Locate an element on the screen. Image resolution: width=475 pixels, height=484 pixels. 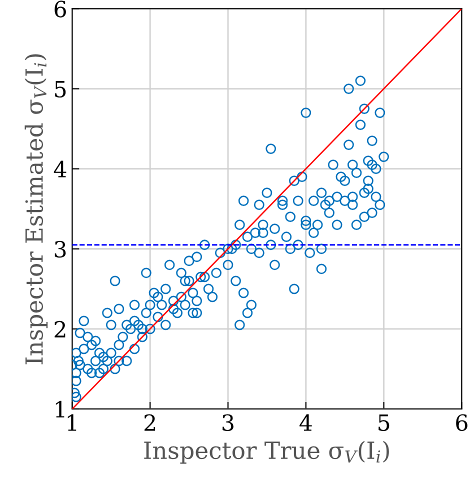
y-tick-label: 2 is located at coordinates (60, 329).